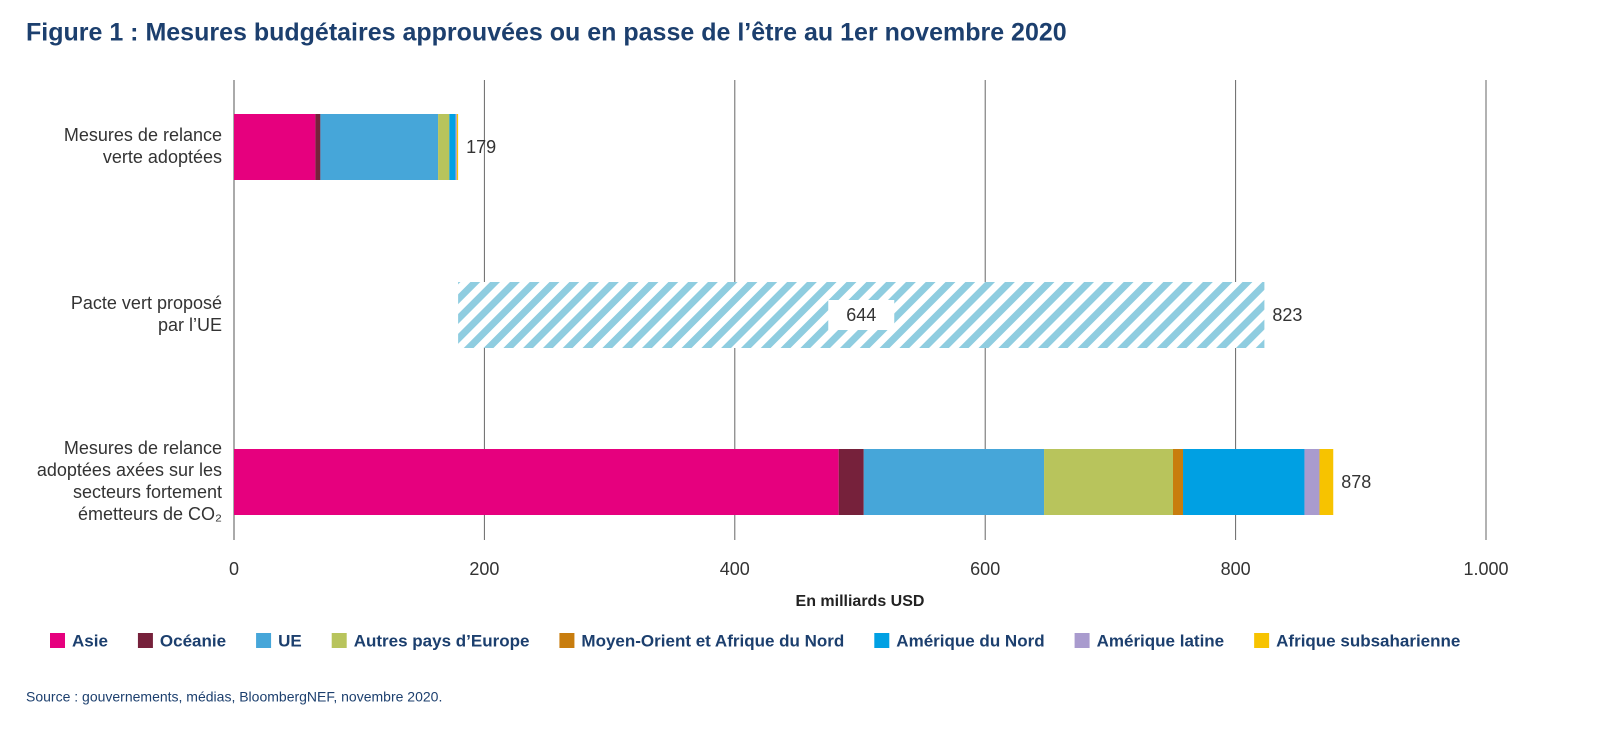 The image size is (1600, 735). What do you see at coordinates (1161, 640) in the screenshot?
I see `legend-label: Amérique latine` at bounding box center [1161, 640].